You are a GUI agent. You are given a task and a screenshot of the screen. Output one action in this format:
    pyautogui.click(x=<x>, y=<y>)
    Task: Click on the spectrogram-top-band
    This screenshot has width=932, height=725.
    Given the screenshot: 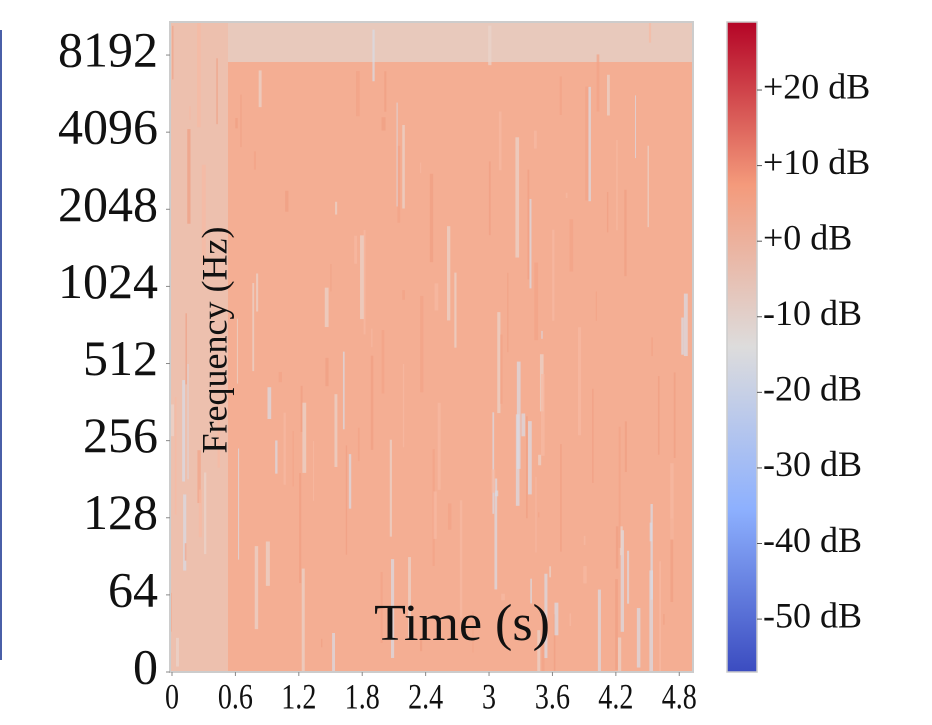 What is the action you would take?
    pyautogui.click(x=431, y=42)
    